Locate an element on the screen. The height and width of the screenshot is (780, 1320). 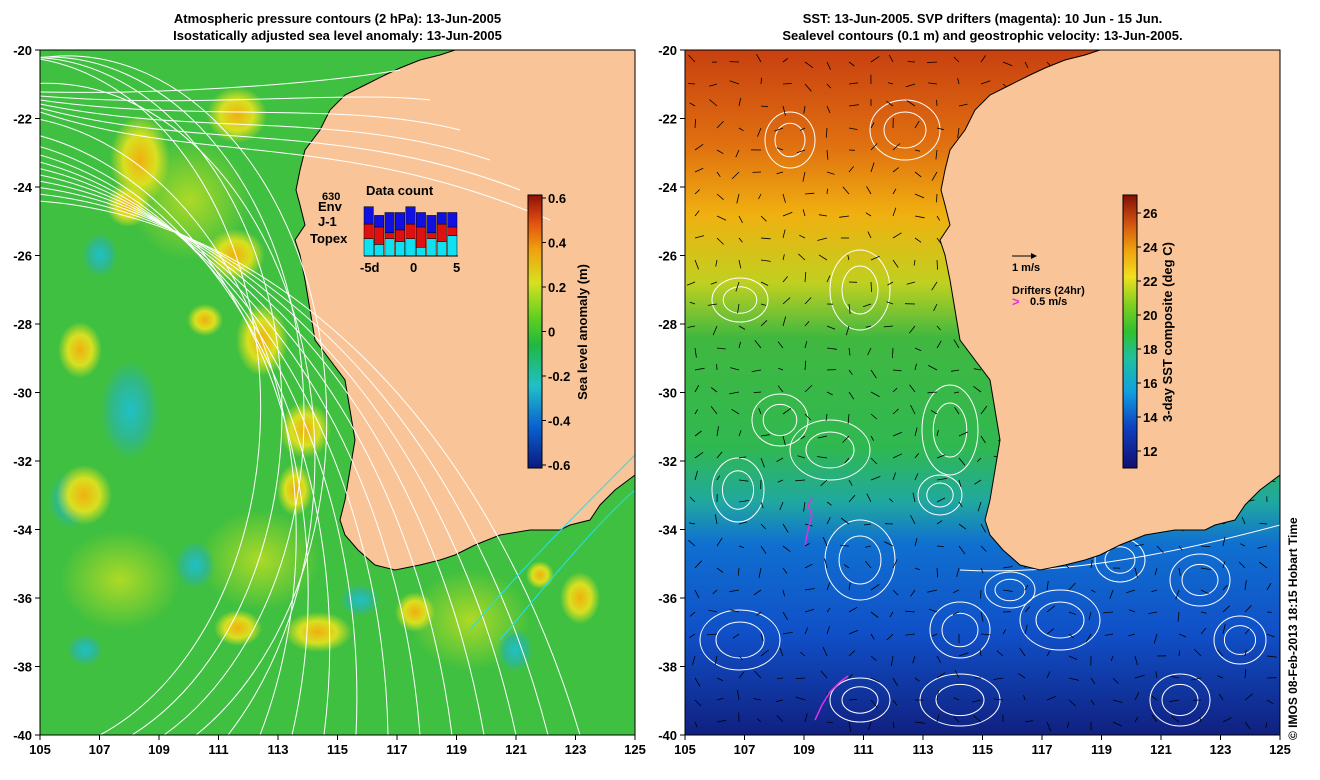
sla-high-patch is located at coordinates (205, 320).